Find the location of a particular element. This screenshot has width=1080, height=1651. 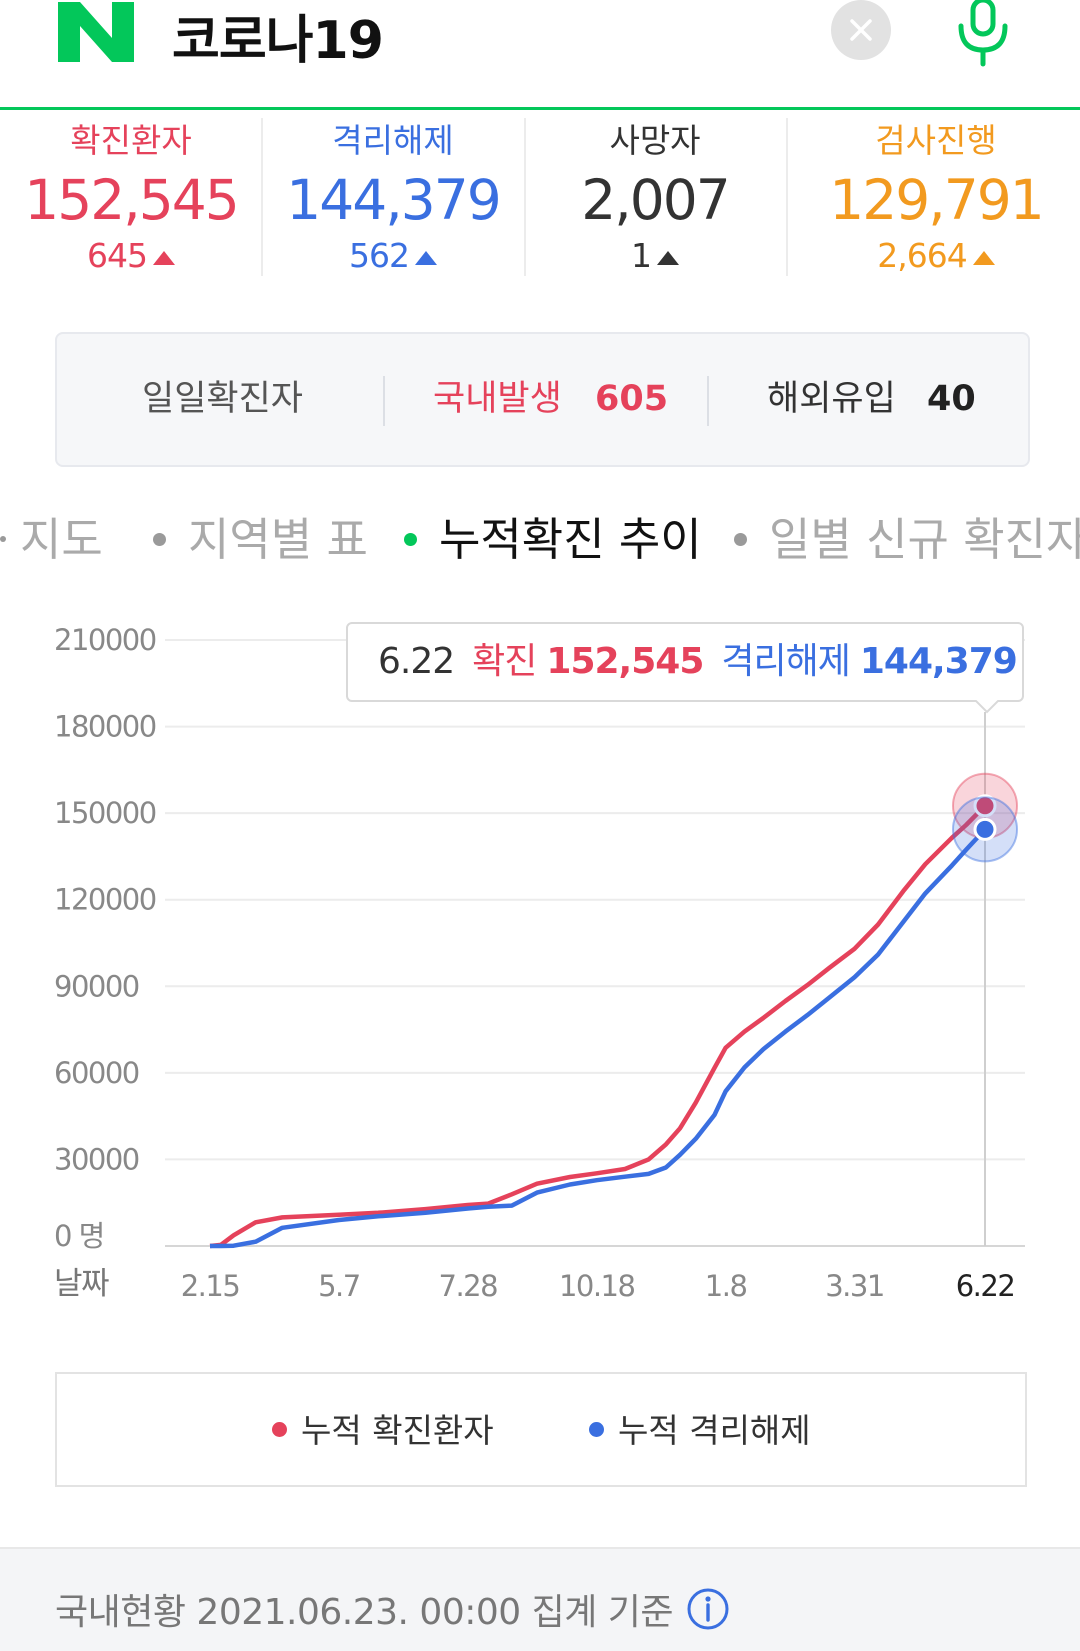

daily-confirmed-box: 일일확진자 국내발생 605 해외유입 40 is located at coordinates (542, 399).